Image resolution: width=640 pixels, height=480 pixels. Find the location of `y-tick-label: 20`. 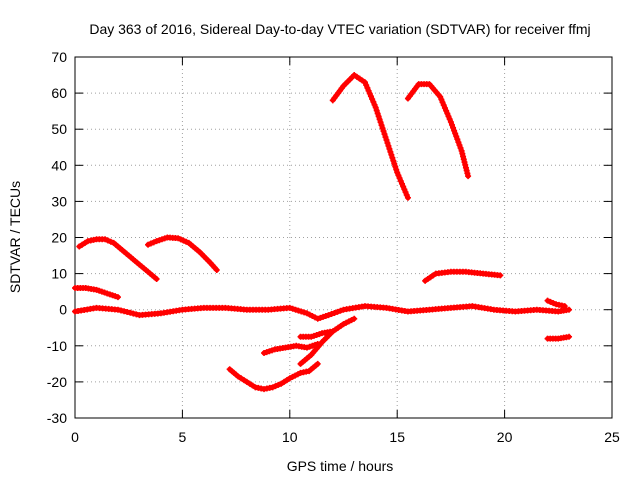

y-tick-label: 20 is located at coordinates (59, 238).